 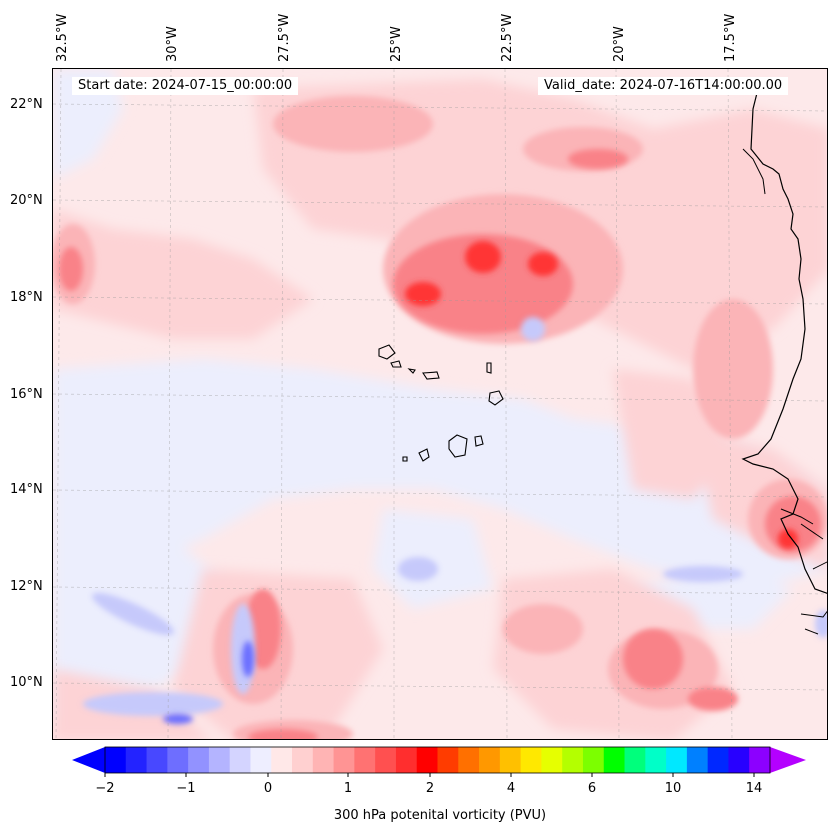 I want to click on lat-label-18n: 18°N, so click(x=26, y=297).